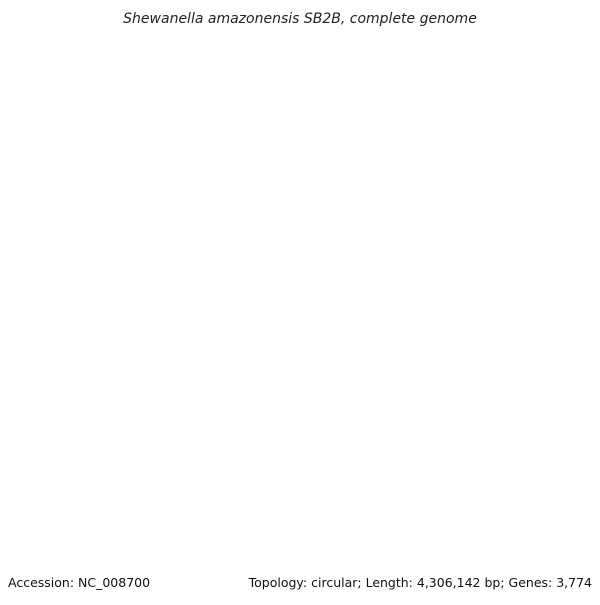  I want to click on accession-text: Accession: NC_008700, so click(79, 582).